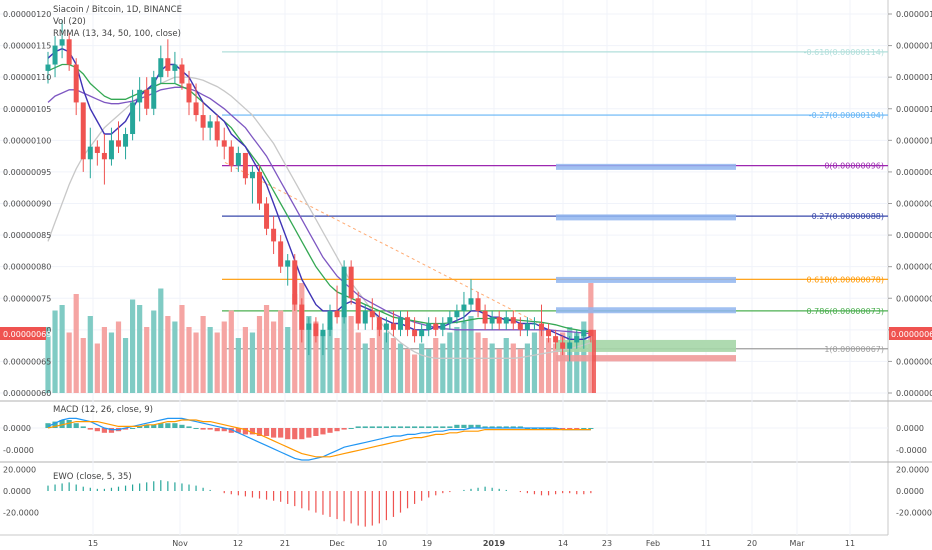 Image resolution: width=932 pixels, height=550 pixels. I want to click on fib-level-label: 0(0.00000096), so click(854, 166).